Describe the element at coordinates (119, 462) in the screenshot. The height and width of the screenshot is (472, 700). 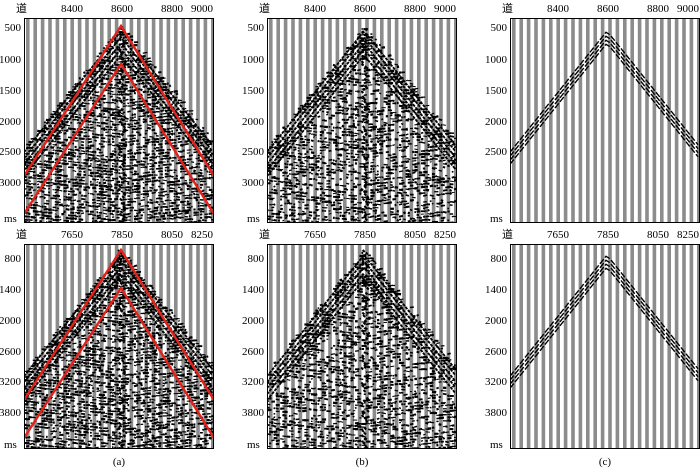
I see `panel-caption: (a)` at that location.